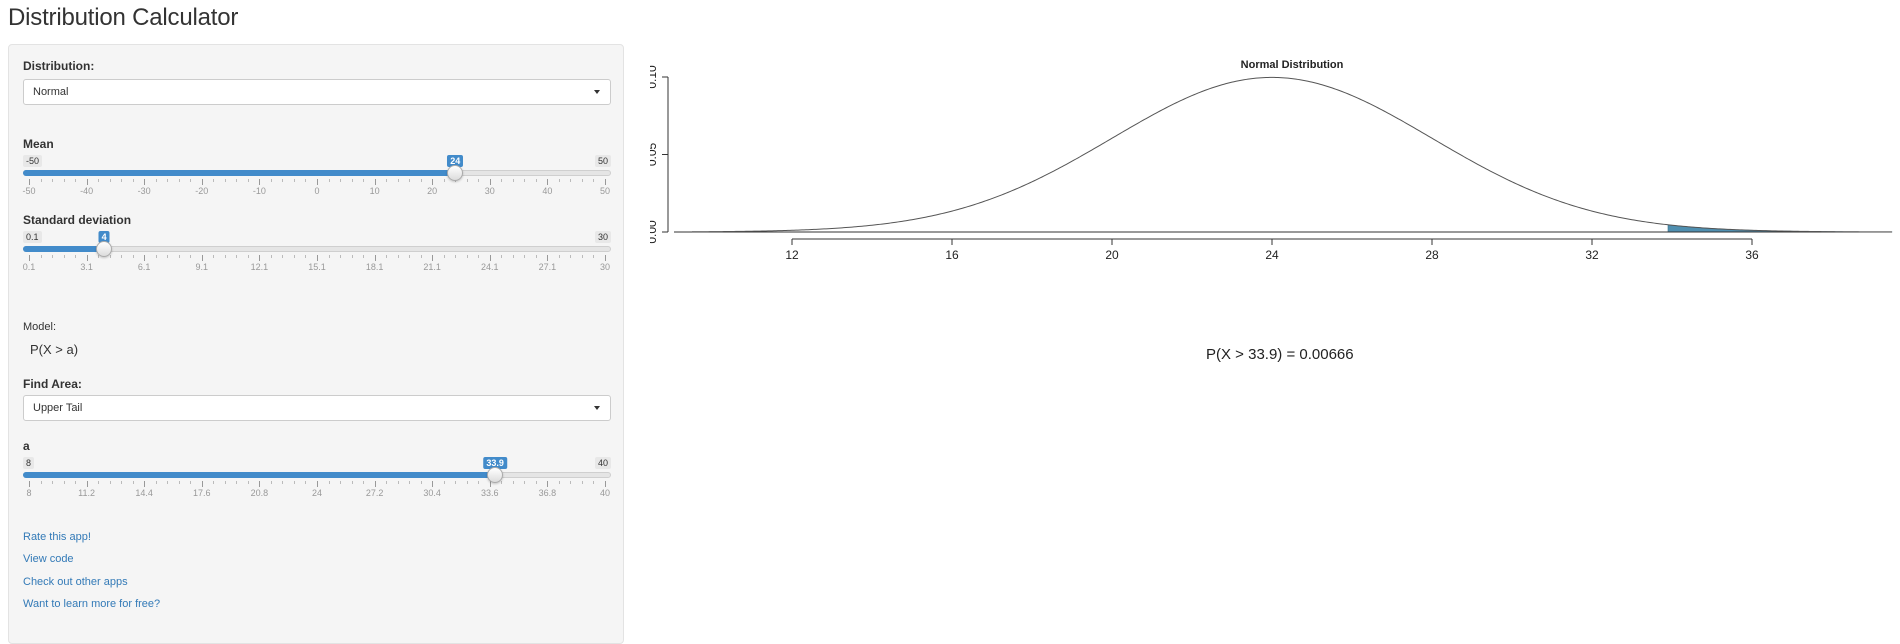 The image size is (1900, 644). I want to click on app-title: Distribution Calculator, so click(123, 17).